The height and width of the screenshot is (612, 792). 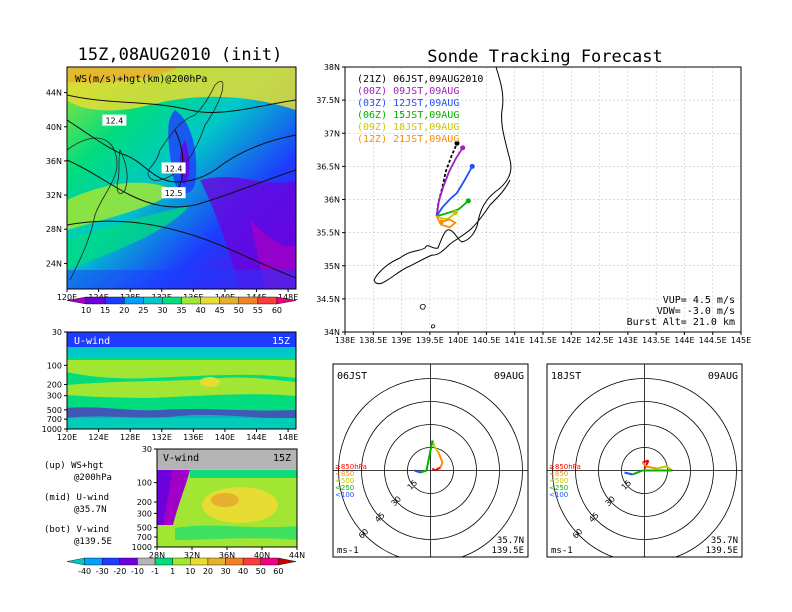 What do you see at coordinates (344, 488) in the screenshot?
I see `hodograph-legend-entry: <250` at bounding box center [344, 488].